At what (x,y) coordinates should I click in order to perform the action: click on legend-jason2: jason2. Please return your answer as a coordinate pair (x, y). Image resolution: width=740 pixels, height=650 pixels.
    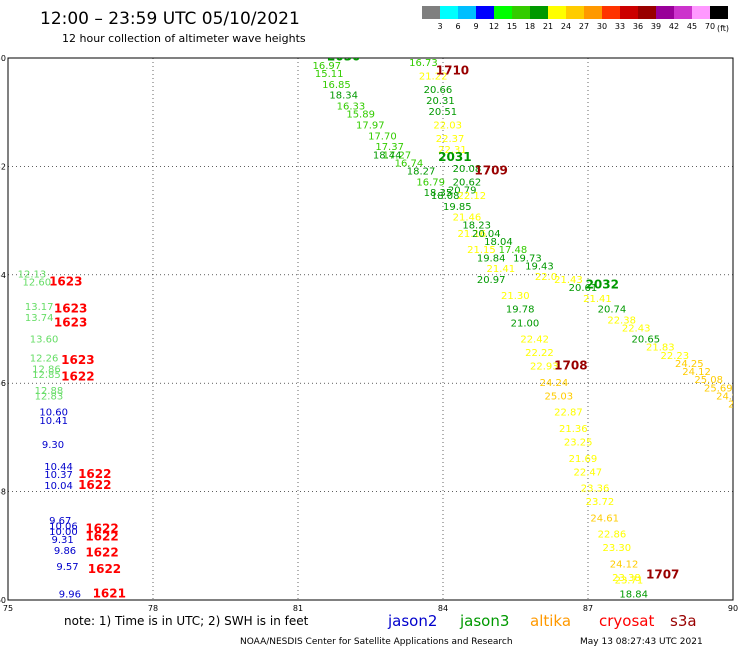
    Looking at the image, I should click on (412, 621).